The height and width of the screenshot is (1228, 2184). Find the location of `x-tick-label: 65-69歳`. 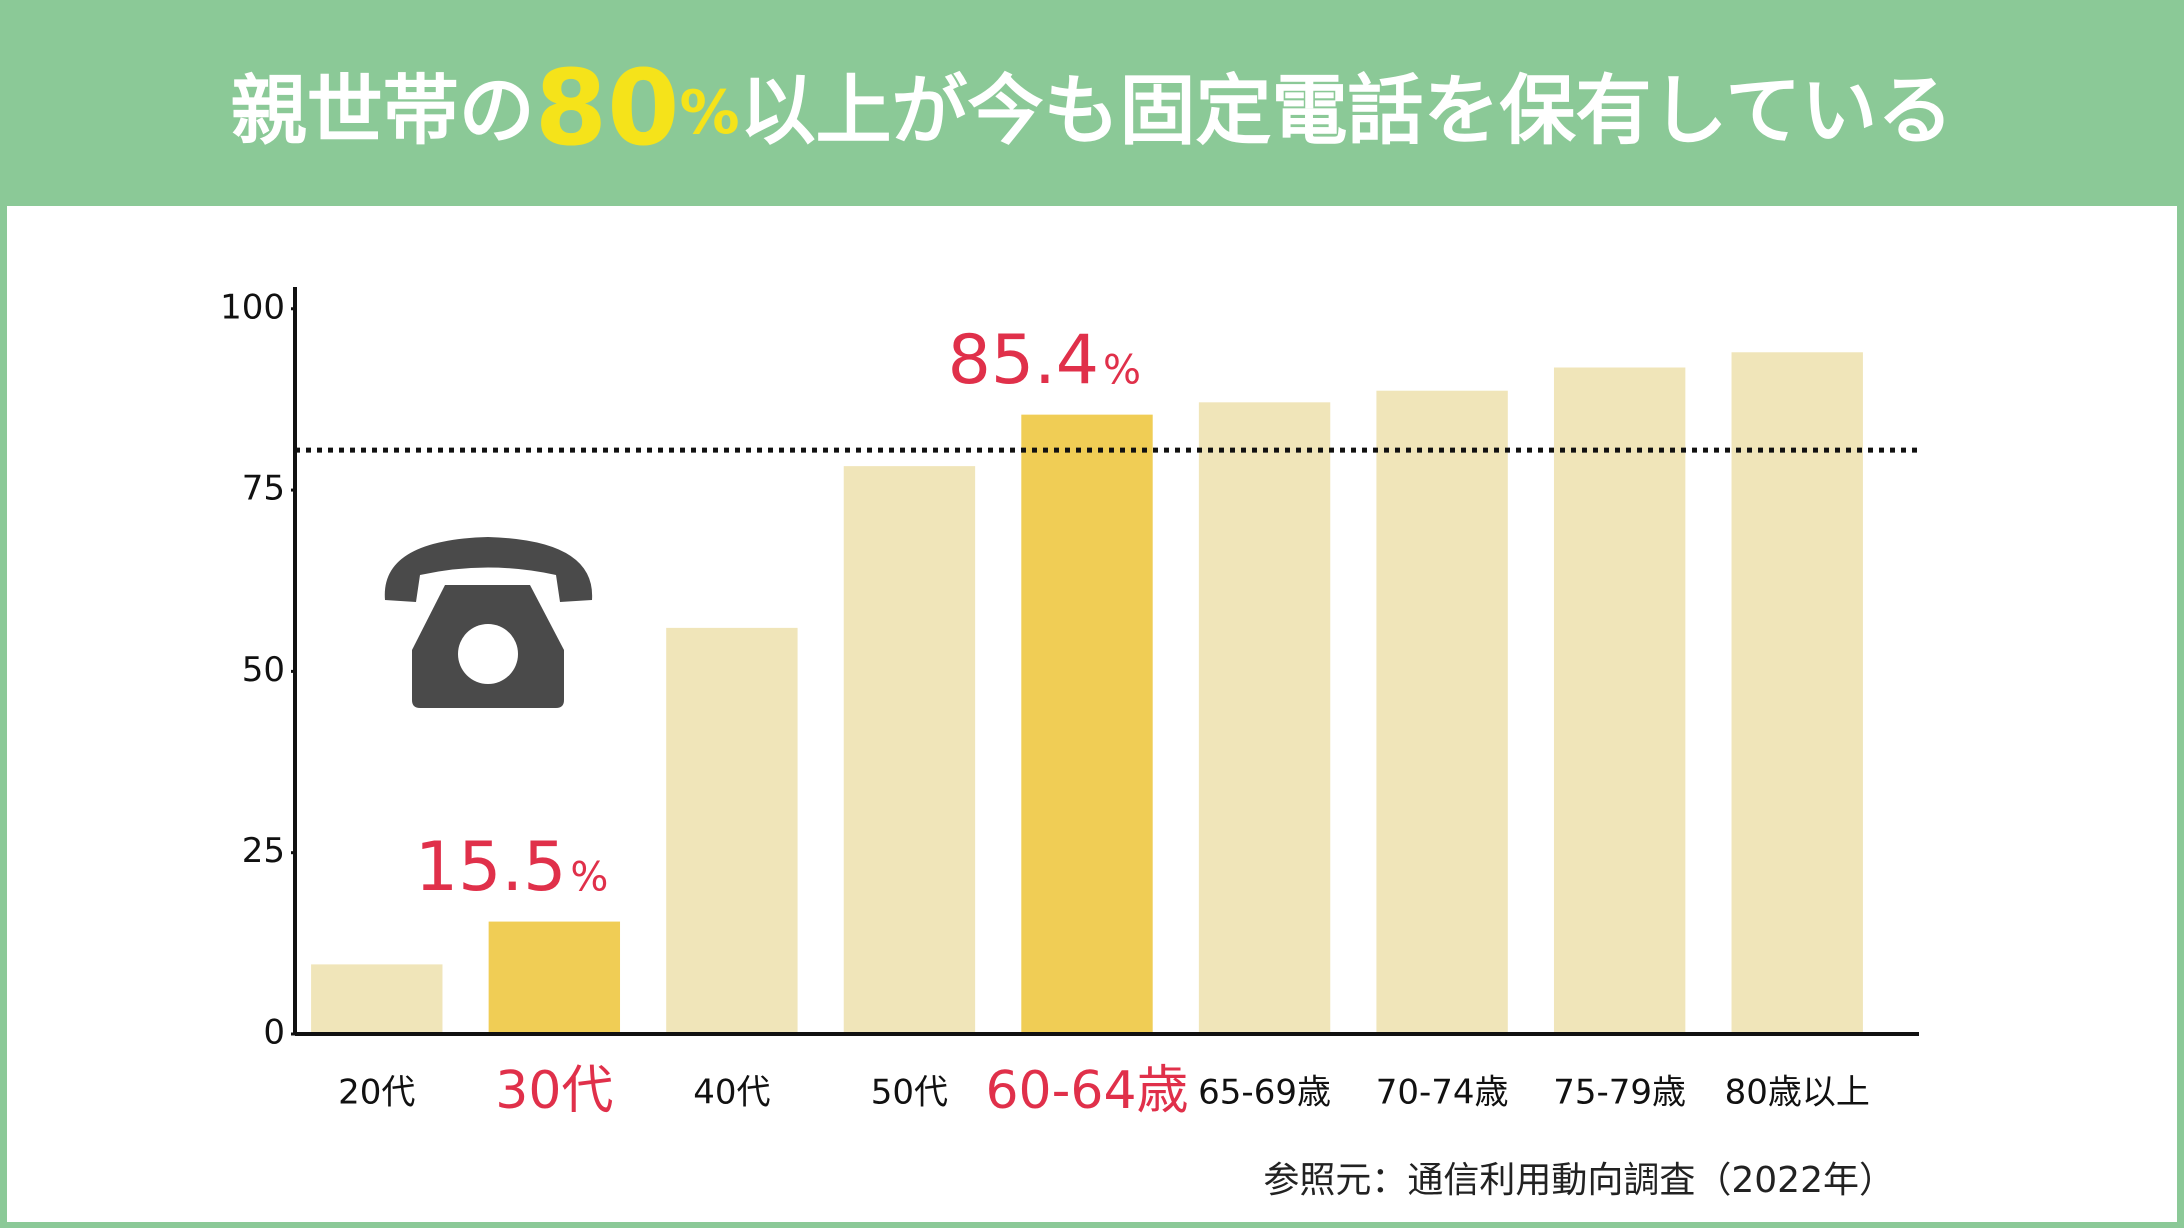

x-tick-label: 65-69歳 is located at coordinates (1264, 1093).